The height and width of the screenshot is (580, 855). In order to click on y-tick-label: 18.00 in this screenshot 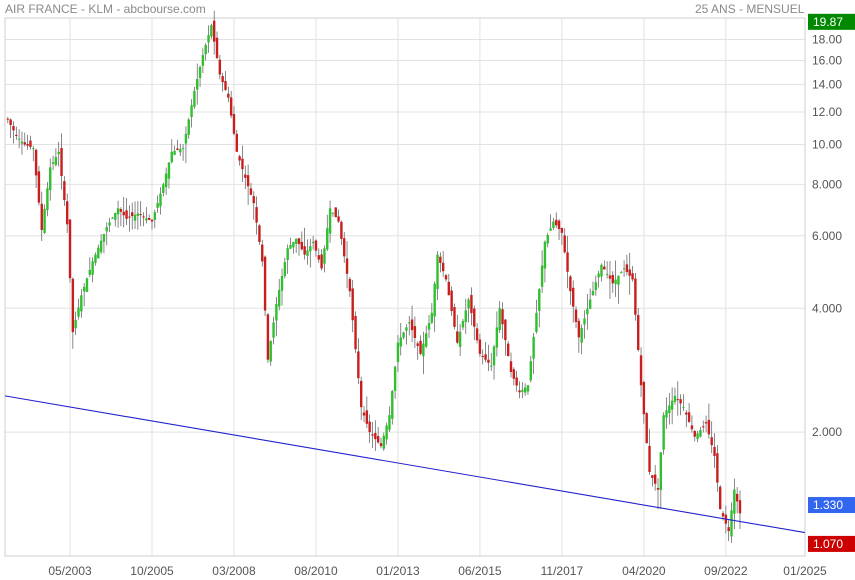, I will do `click(827, 39)`.